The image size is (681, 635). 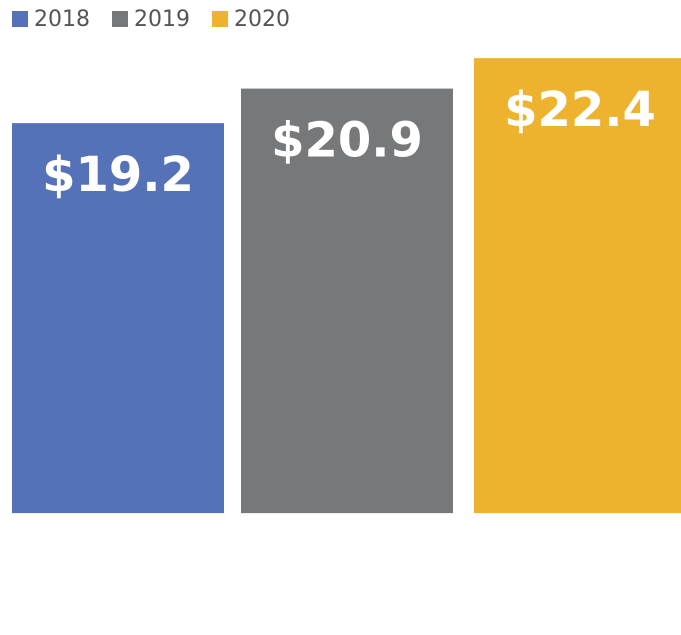 What do you see at coordinates (347, 141) in the screenshot?
I see `value-label: $20.9` at bounding box center [347, 141].